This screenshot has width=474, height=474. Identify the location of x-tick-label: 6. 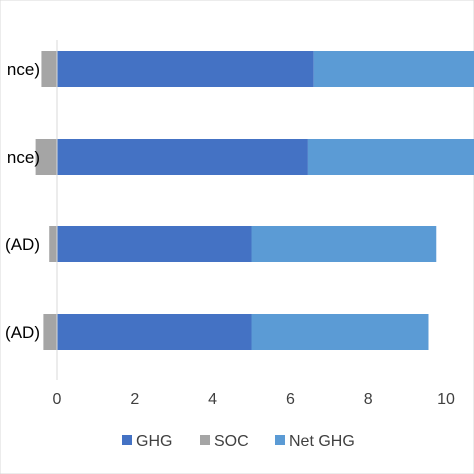
(290, 399).